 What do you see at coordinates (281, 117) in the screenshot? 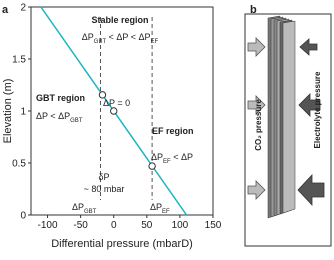
I see `membrane-stack` at bounding box center [281, 117].